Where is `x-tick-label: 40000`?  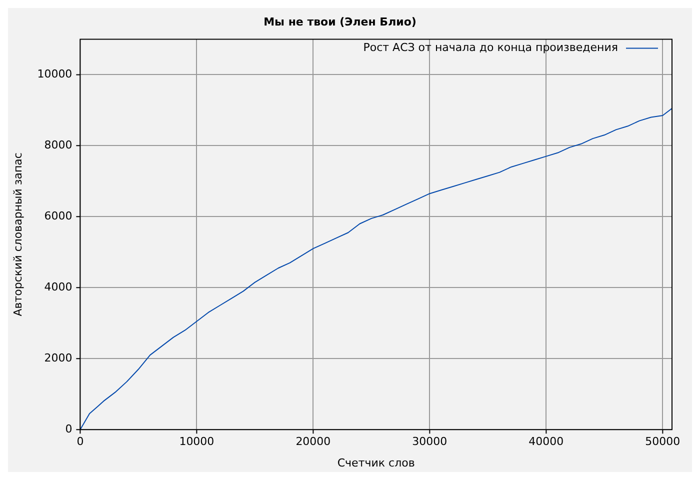 x-tick-label: 40000 is located at coordinates (546, 441).